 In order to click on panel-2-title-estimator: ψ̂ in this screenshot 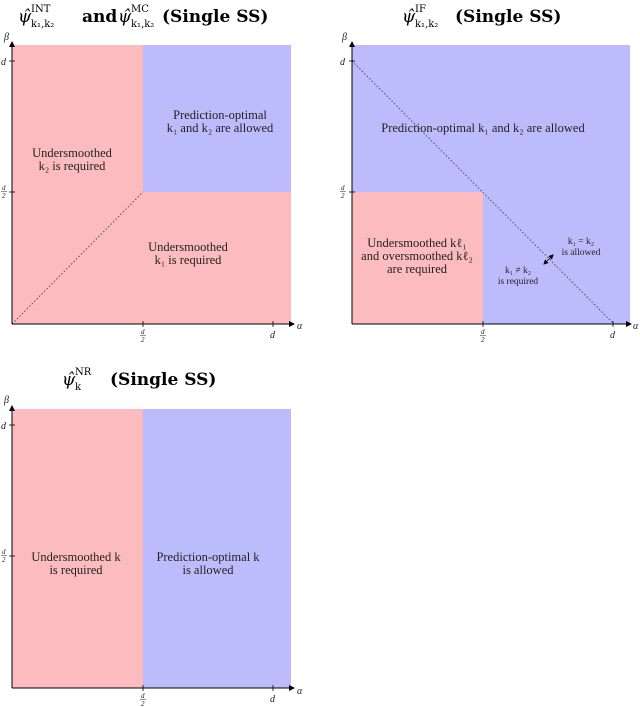, I will do `click(409, 17)`.